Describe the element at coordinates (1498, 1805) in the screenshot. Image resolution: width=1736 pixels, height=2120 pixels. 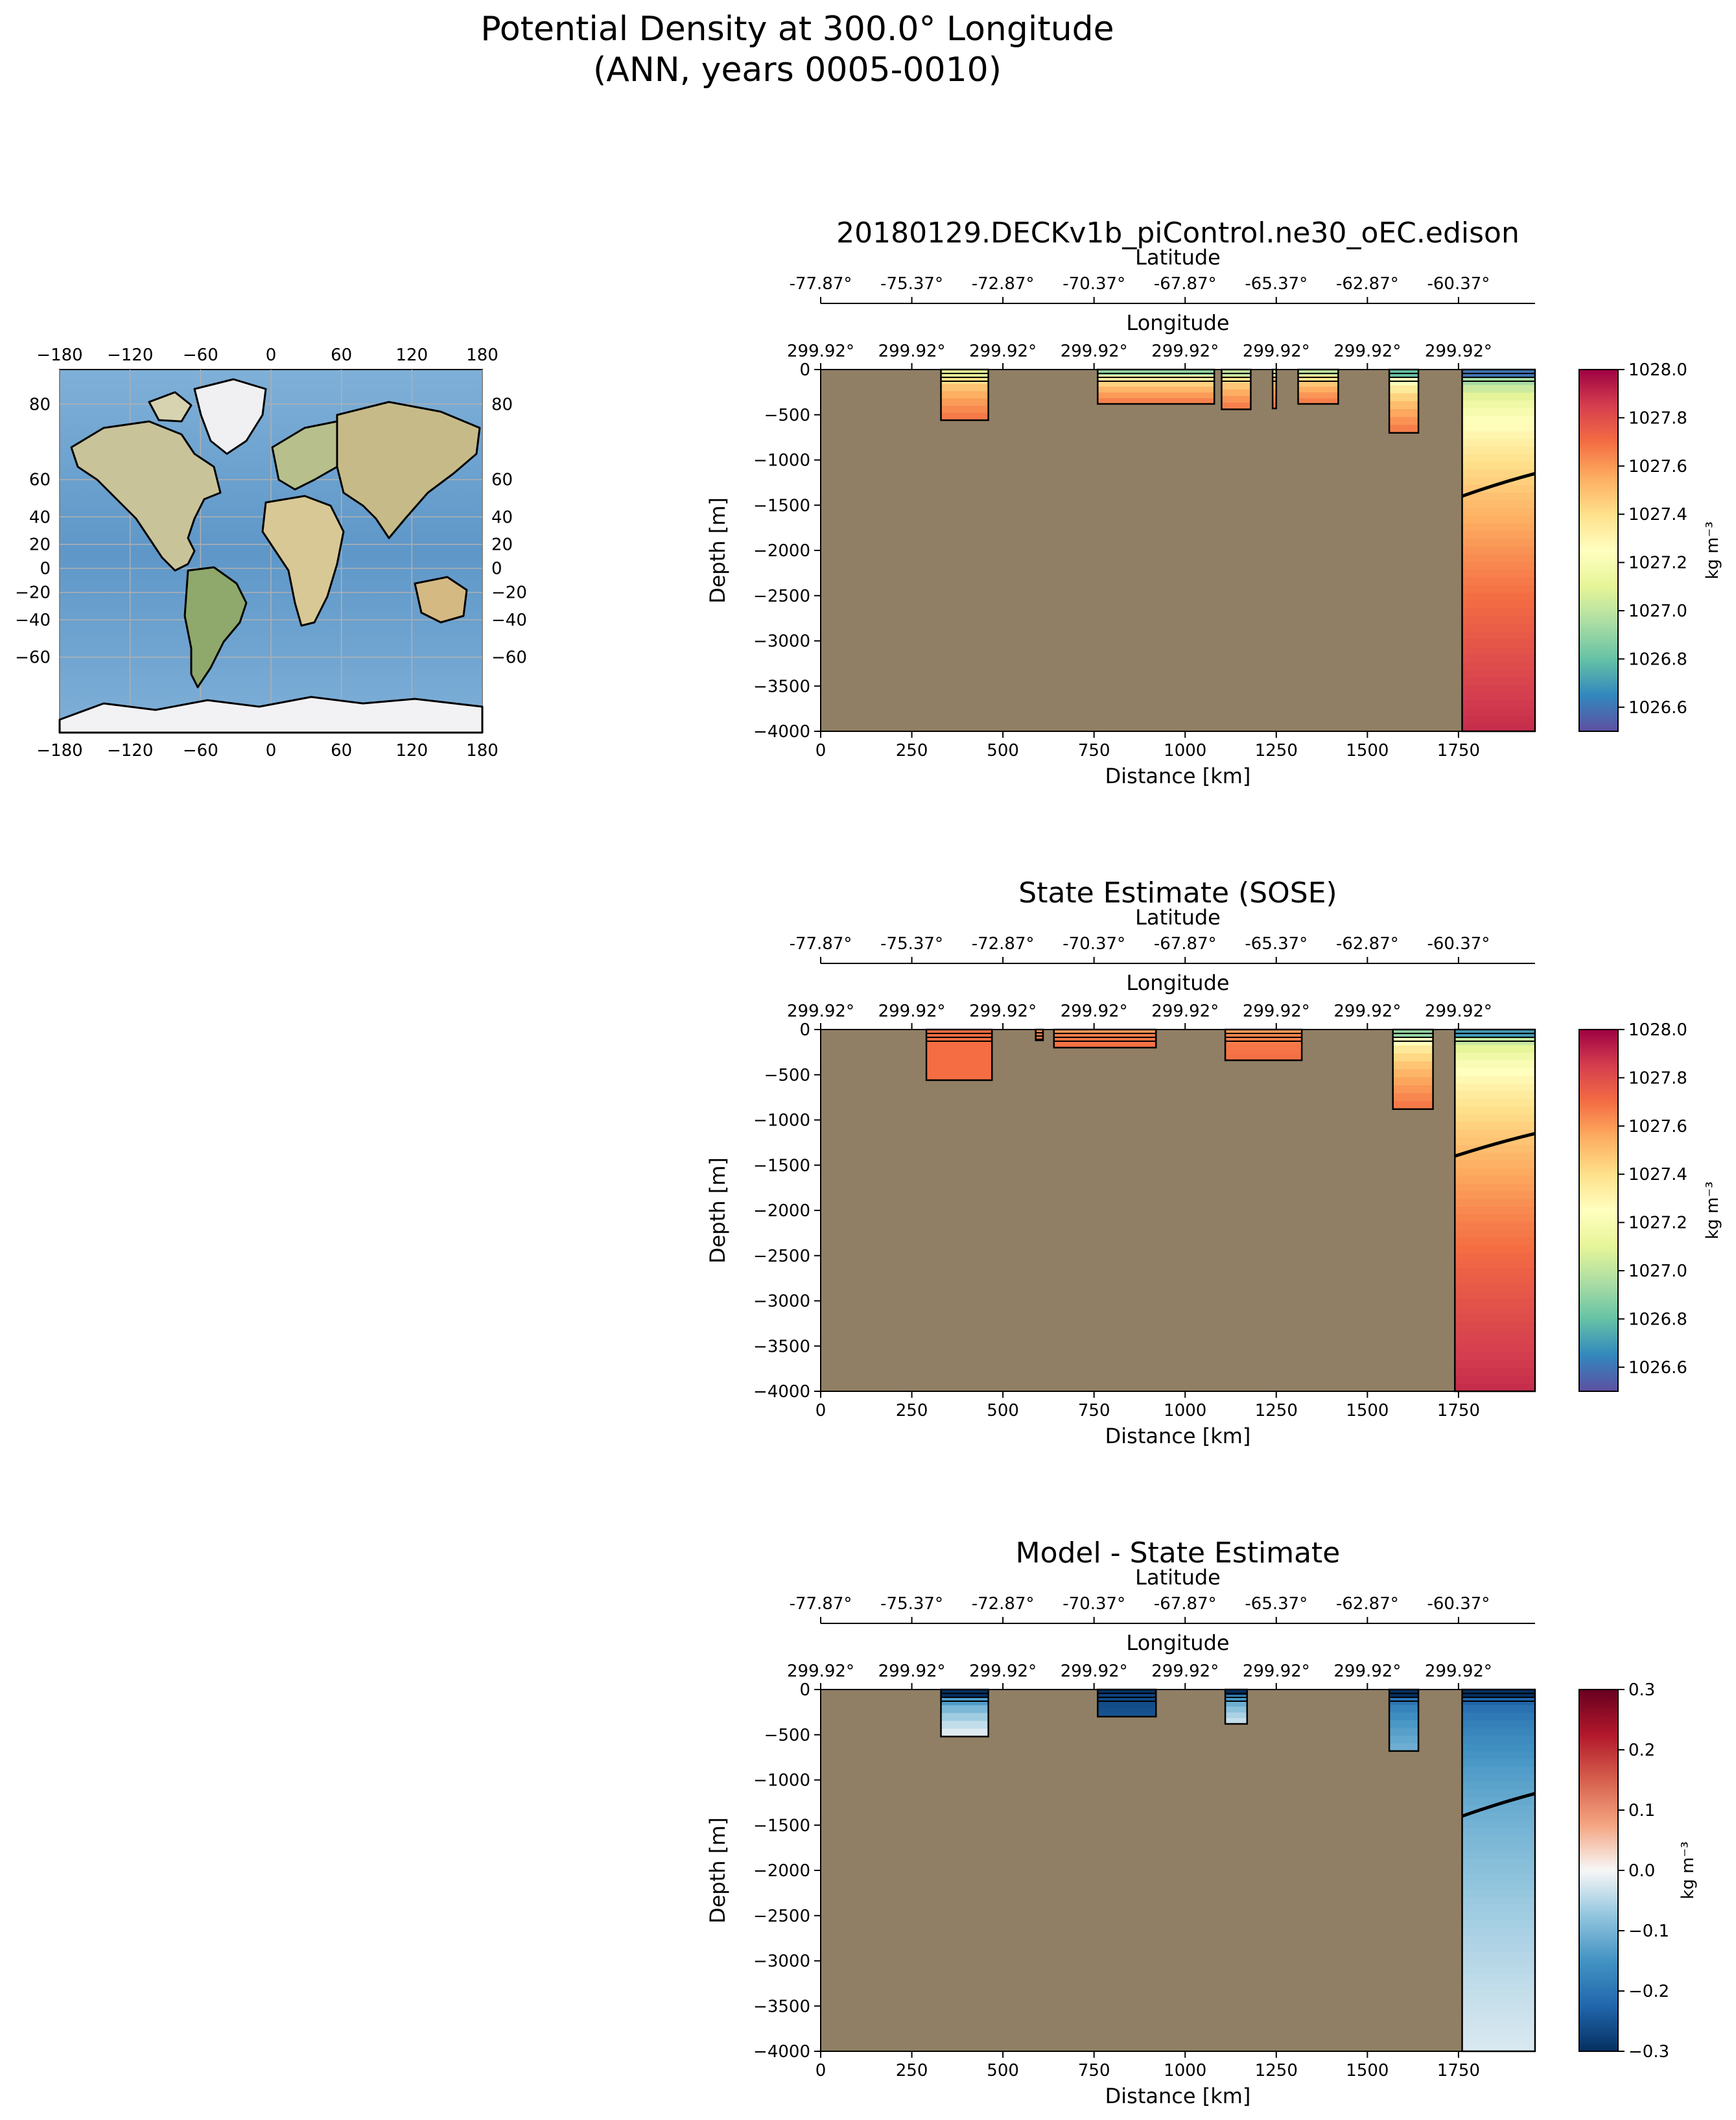
I see `density-contour-deep` at that location.